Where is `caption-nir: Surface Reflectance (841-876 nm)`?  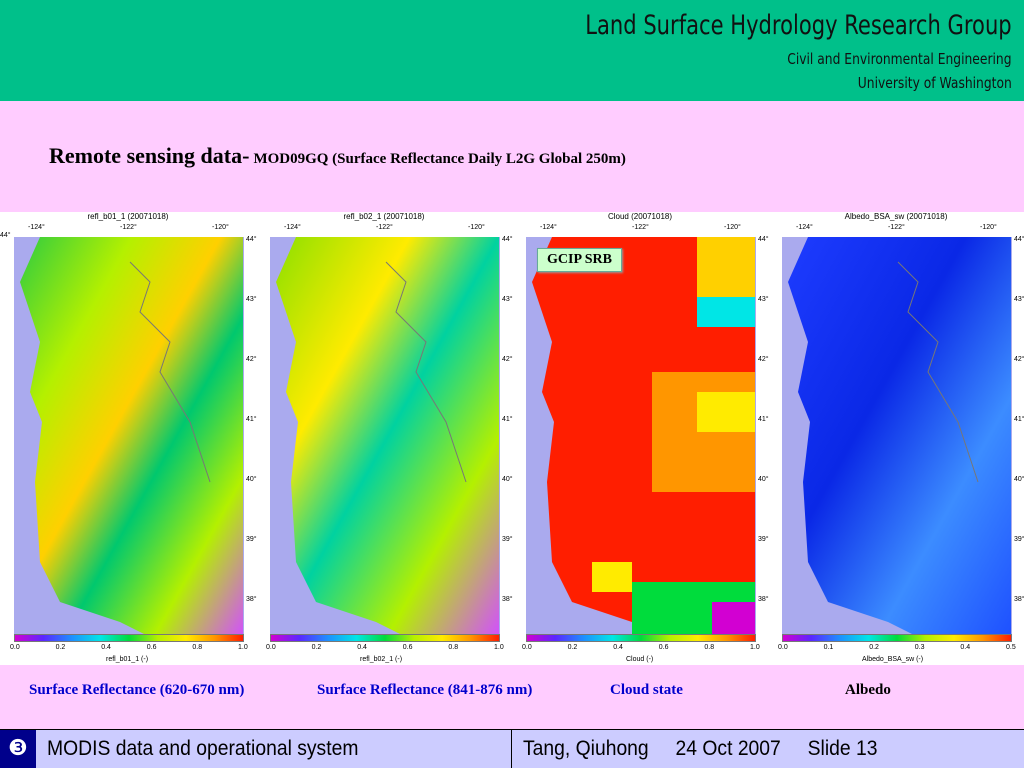
caption-nir: Surface Reflectance (841-876 nm) is located at coordinates (425, 690).